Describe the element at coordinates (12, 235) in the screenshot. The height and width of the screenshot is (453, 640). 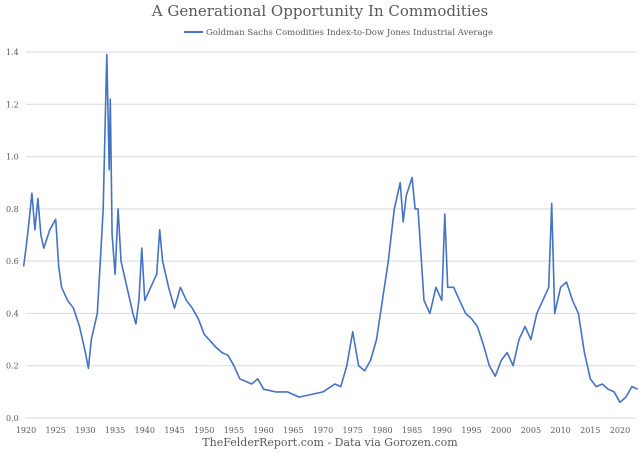
I see `y-axis: 0.0 0.2 0.4 0.6 0.8 1.0 1.2 1.4` at that location.